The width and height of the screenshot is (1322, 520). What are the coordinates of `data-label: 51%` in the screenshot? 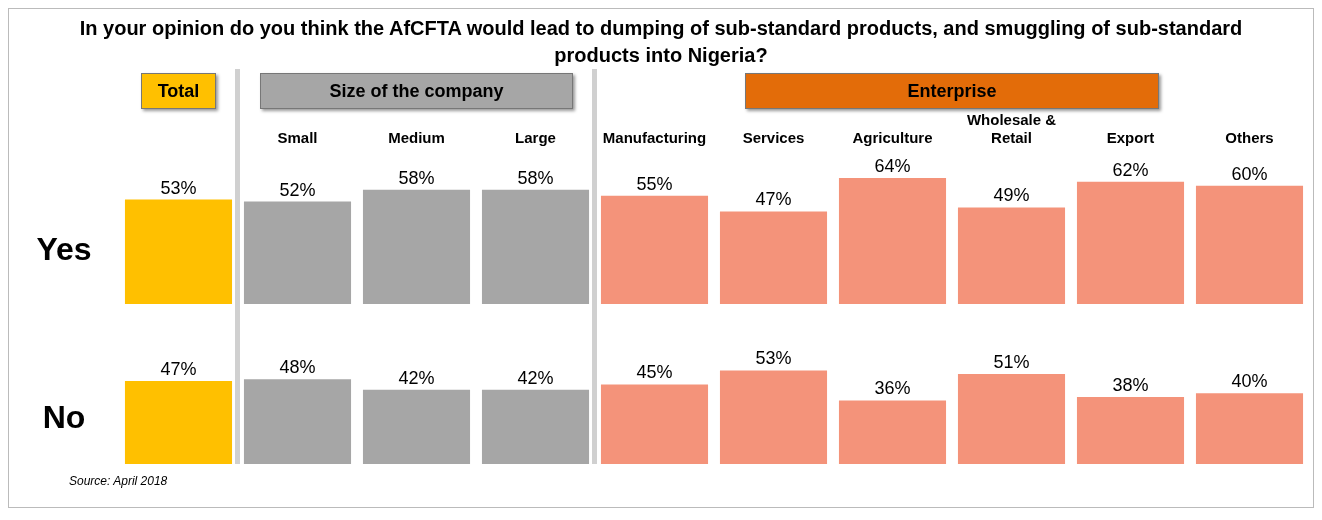 It's located at (1011, 361).